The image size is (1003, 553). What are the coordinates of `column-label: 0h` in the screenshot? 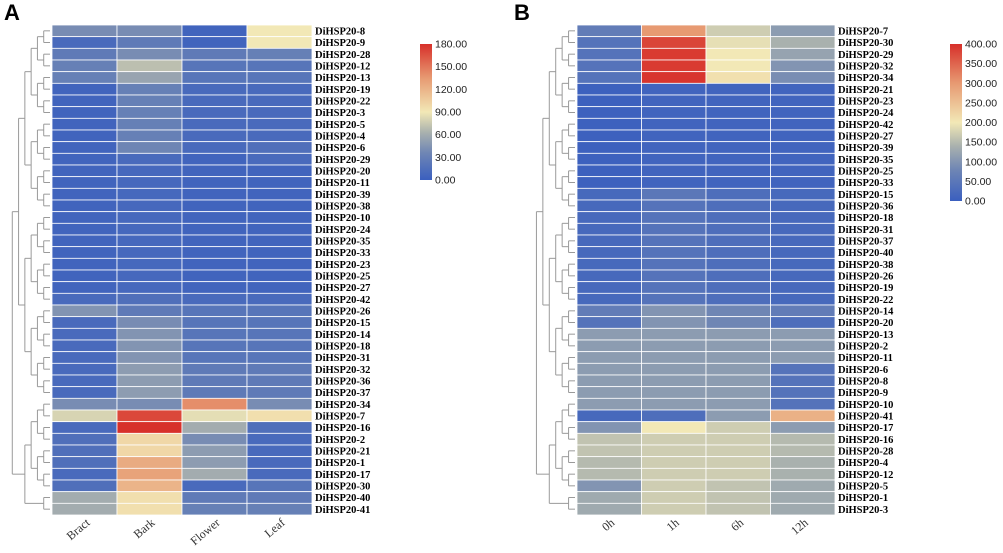 It's located at (608, 524).